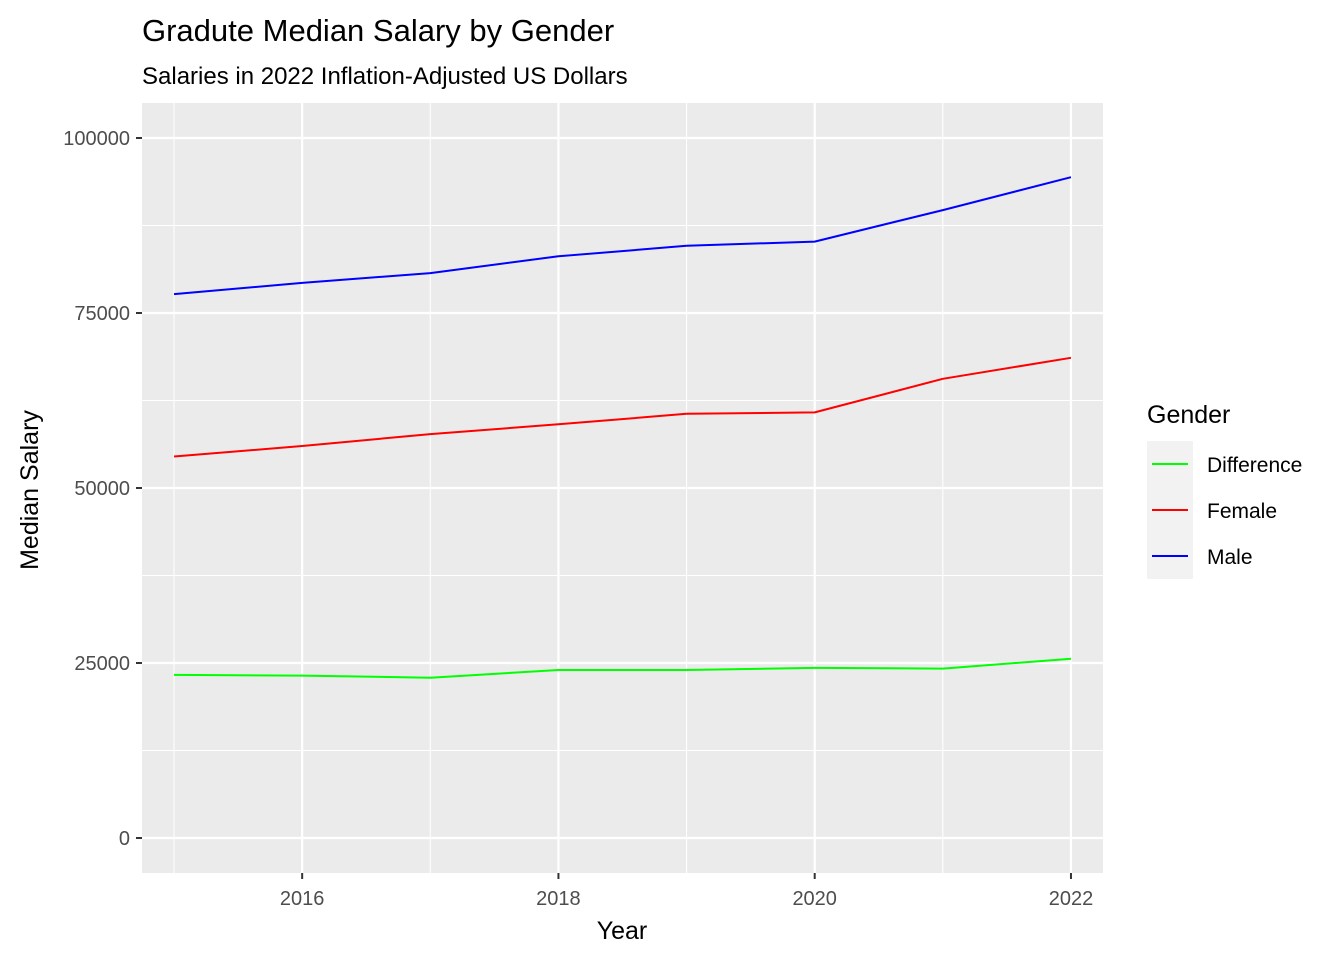 This screenshot has height=960, width=1344. I want to click on legend-label-female: Female, so click(1242, 511).